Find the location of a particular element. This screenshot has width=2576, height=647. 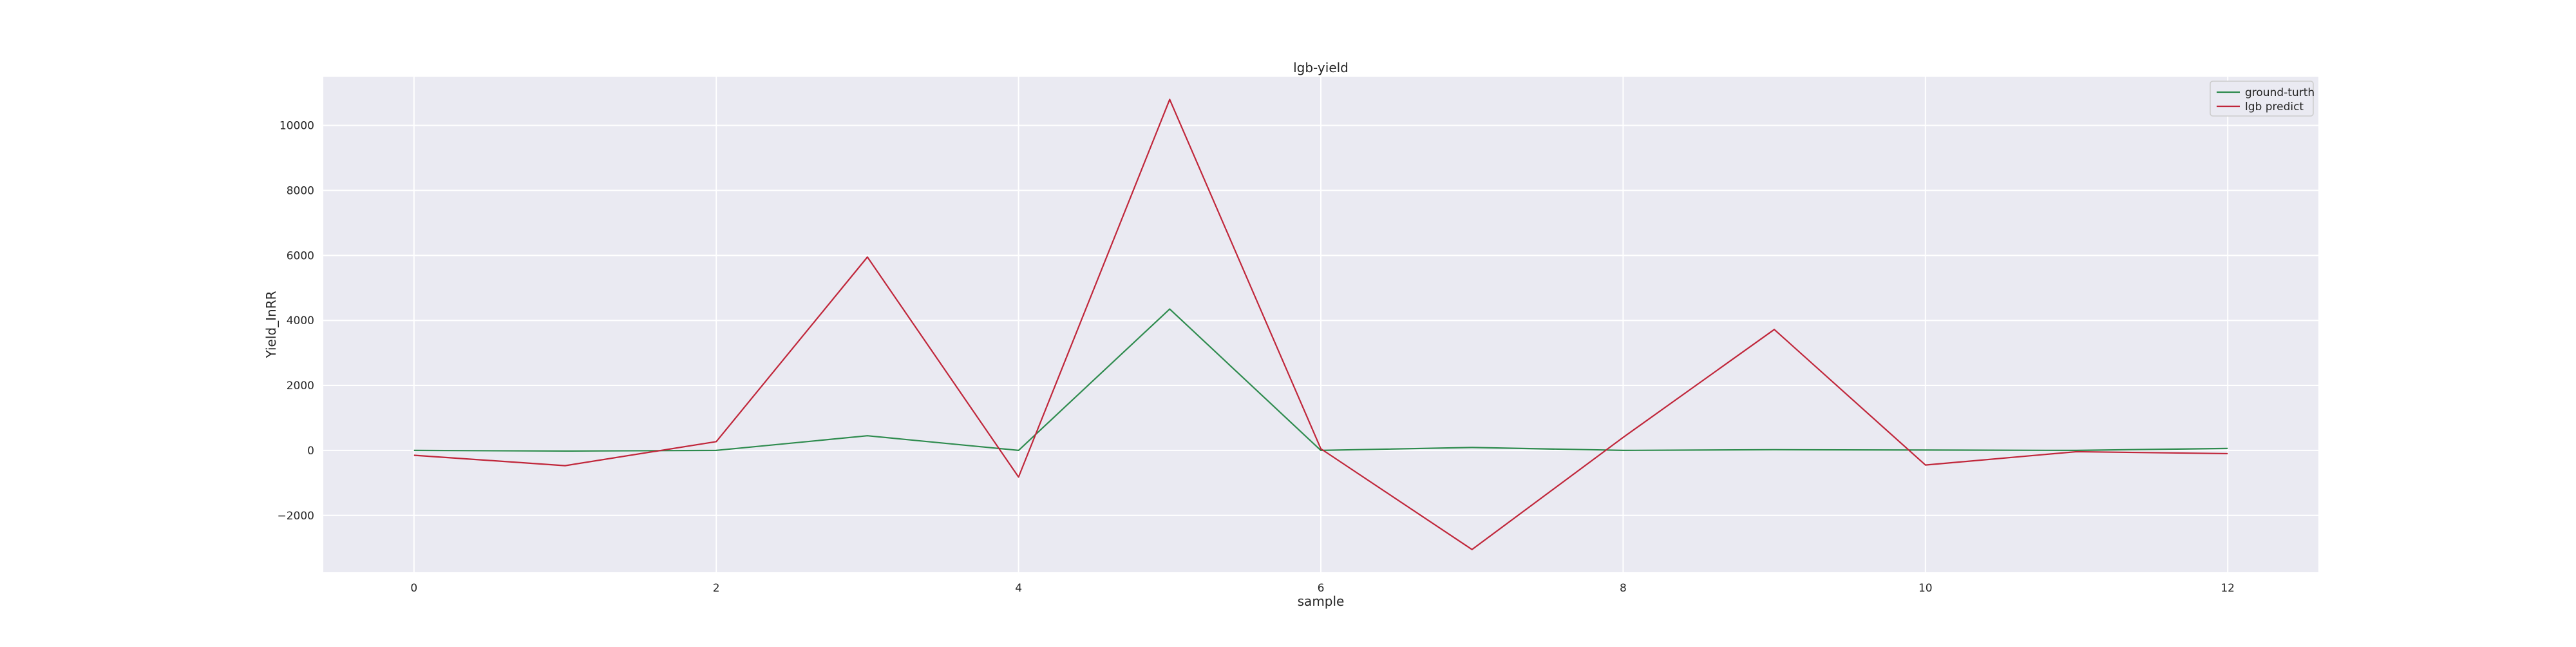

x-axis-label: sample is located at coordinates (1321, 601).